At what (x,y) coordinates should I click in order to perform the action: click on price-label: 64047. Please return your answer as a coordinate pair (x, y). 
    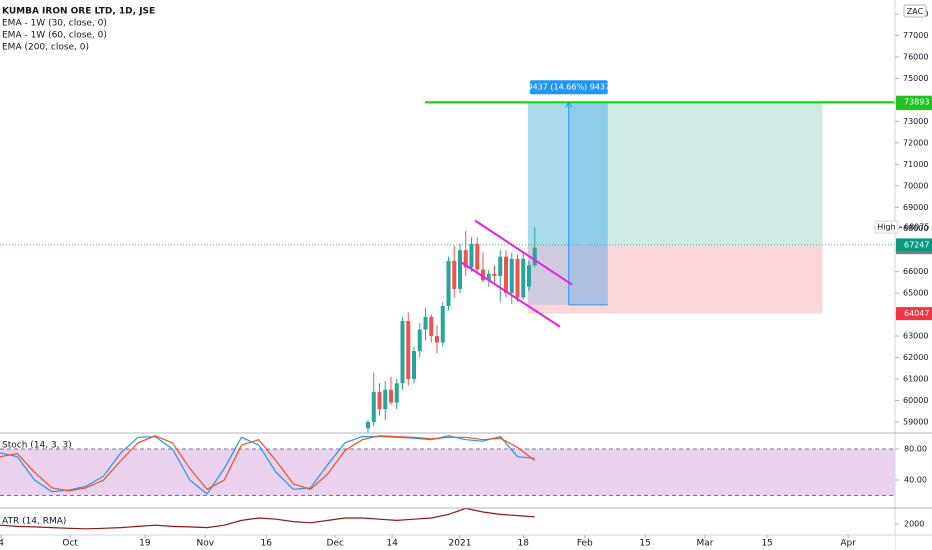
    Looking at the image, I should click on (916, 313).